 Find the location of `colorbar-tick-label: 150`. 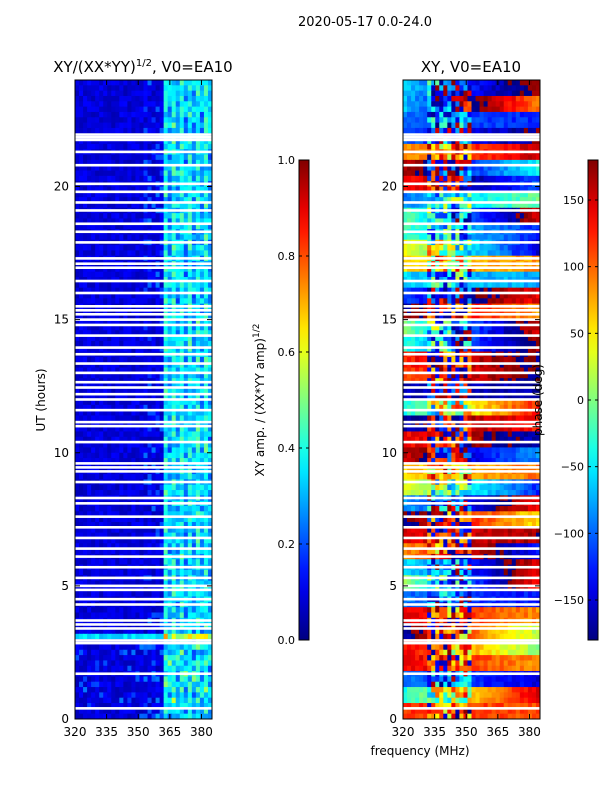

colorbar-tick-label: 150 is located at coordinates (573, 200).